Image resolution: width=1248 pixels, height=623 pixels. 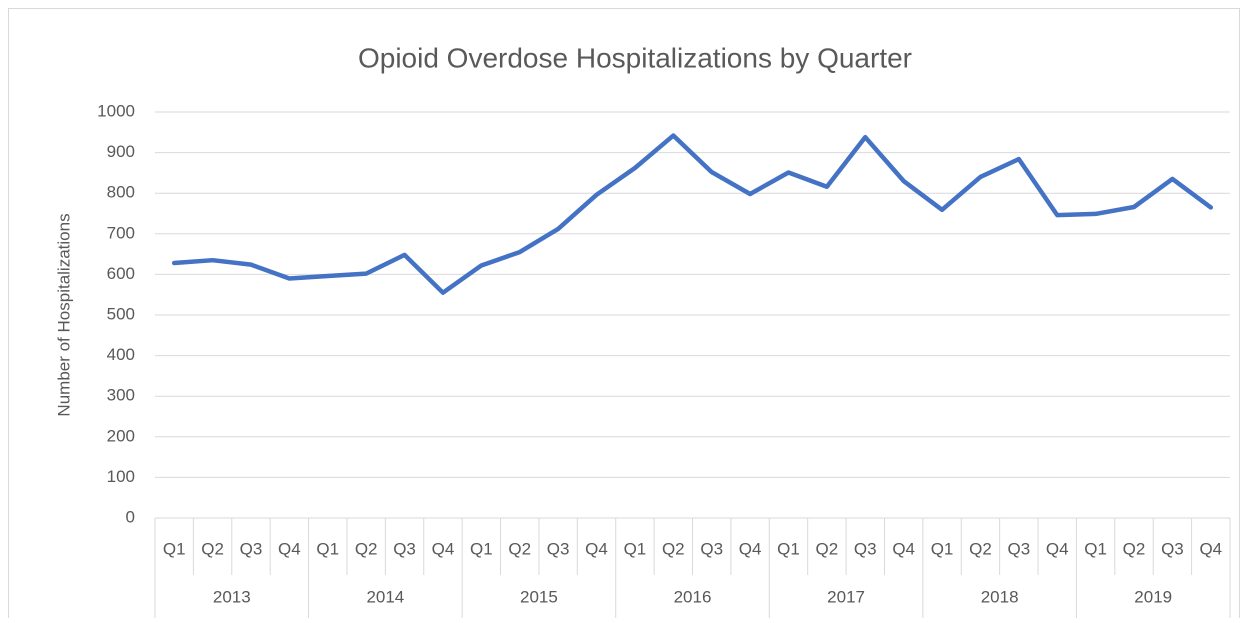 I want to click on y-tick-label: 900, so click(x=121, y=151).